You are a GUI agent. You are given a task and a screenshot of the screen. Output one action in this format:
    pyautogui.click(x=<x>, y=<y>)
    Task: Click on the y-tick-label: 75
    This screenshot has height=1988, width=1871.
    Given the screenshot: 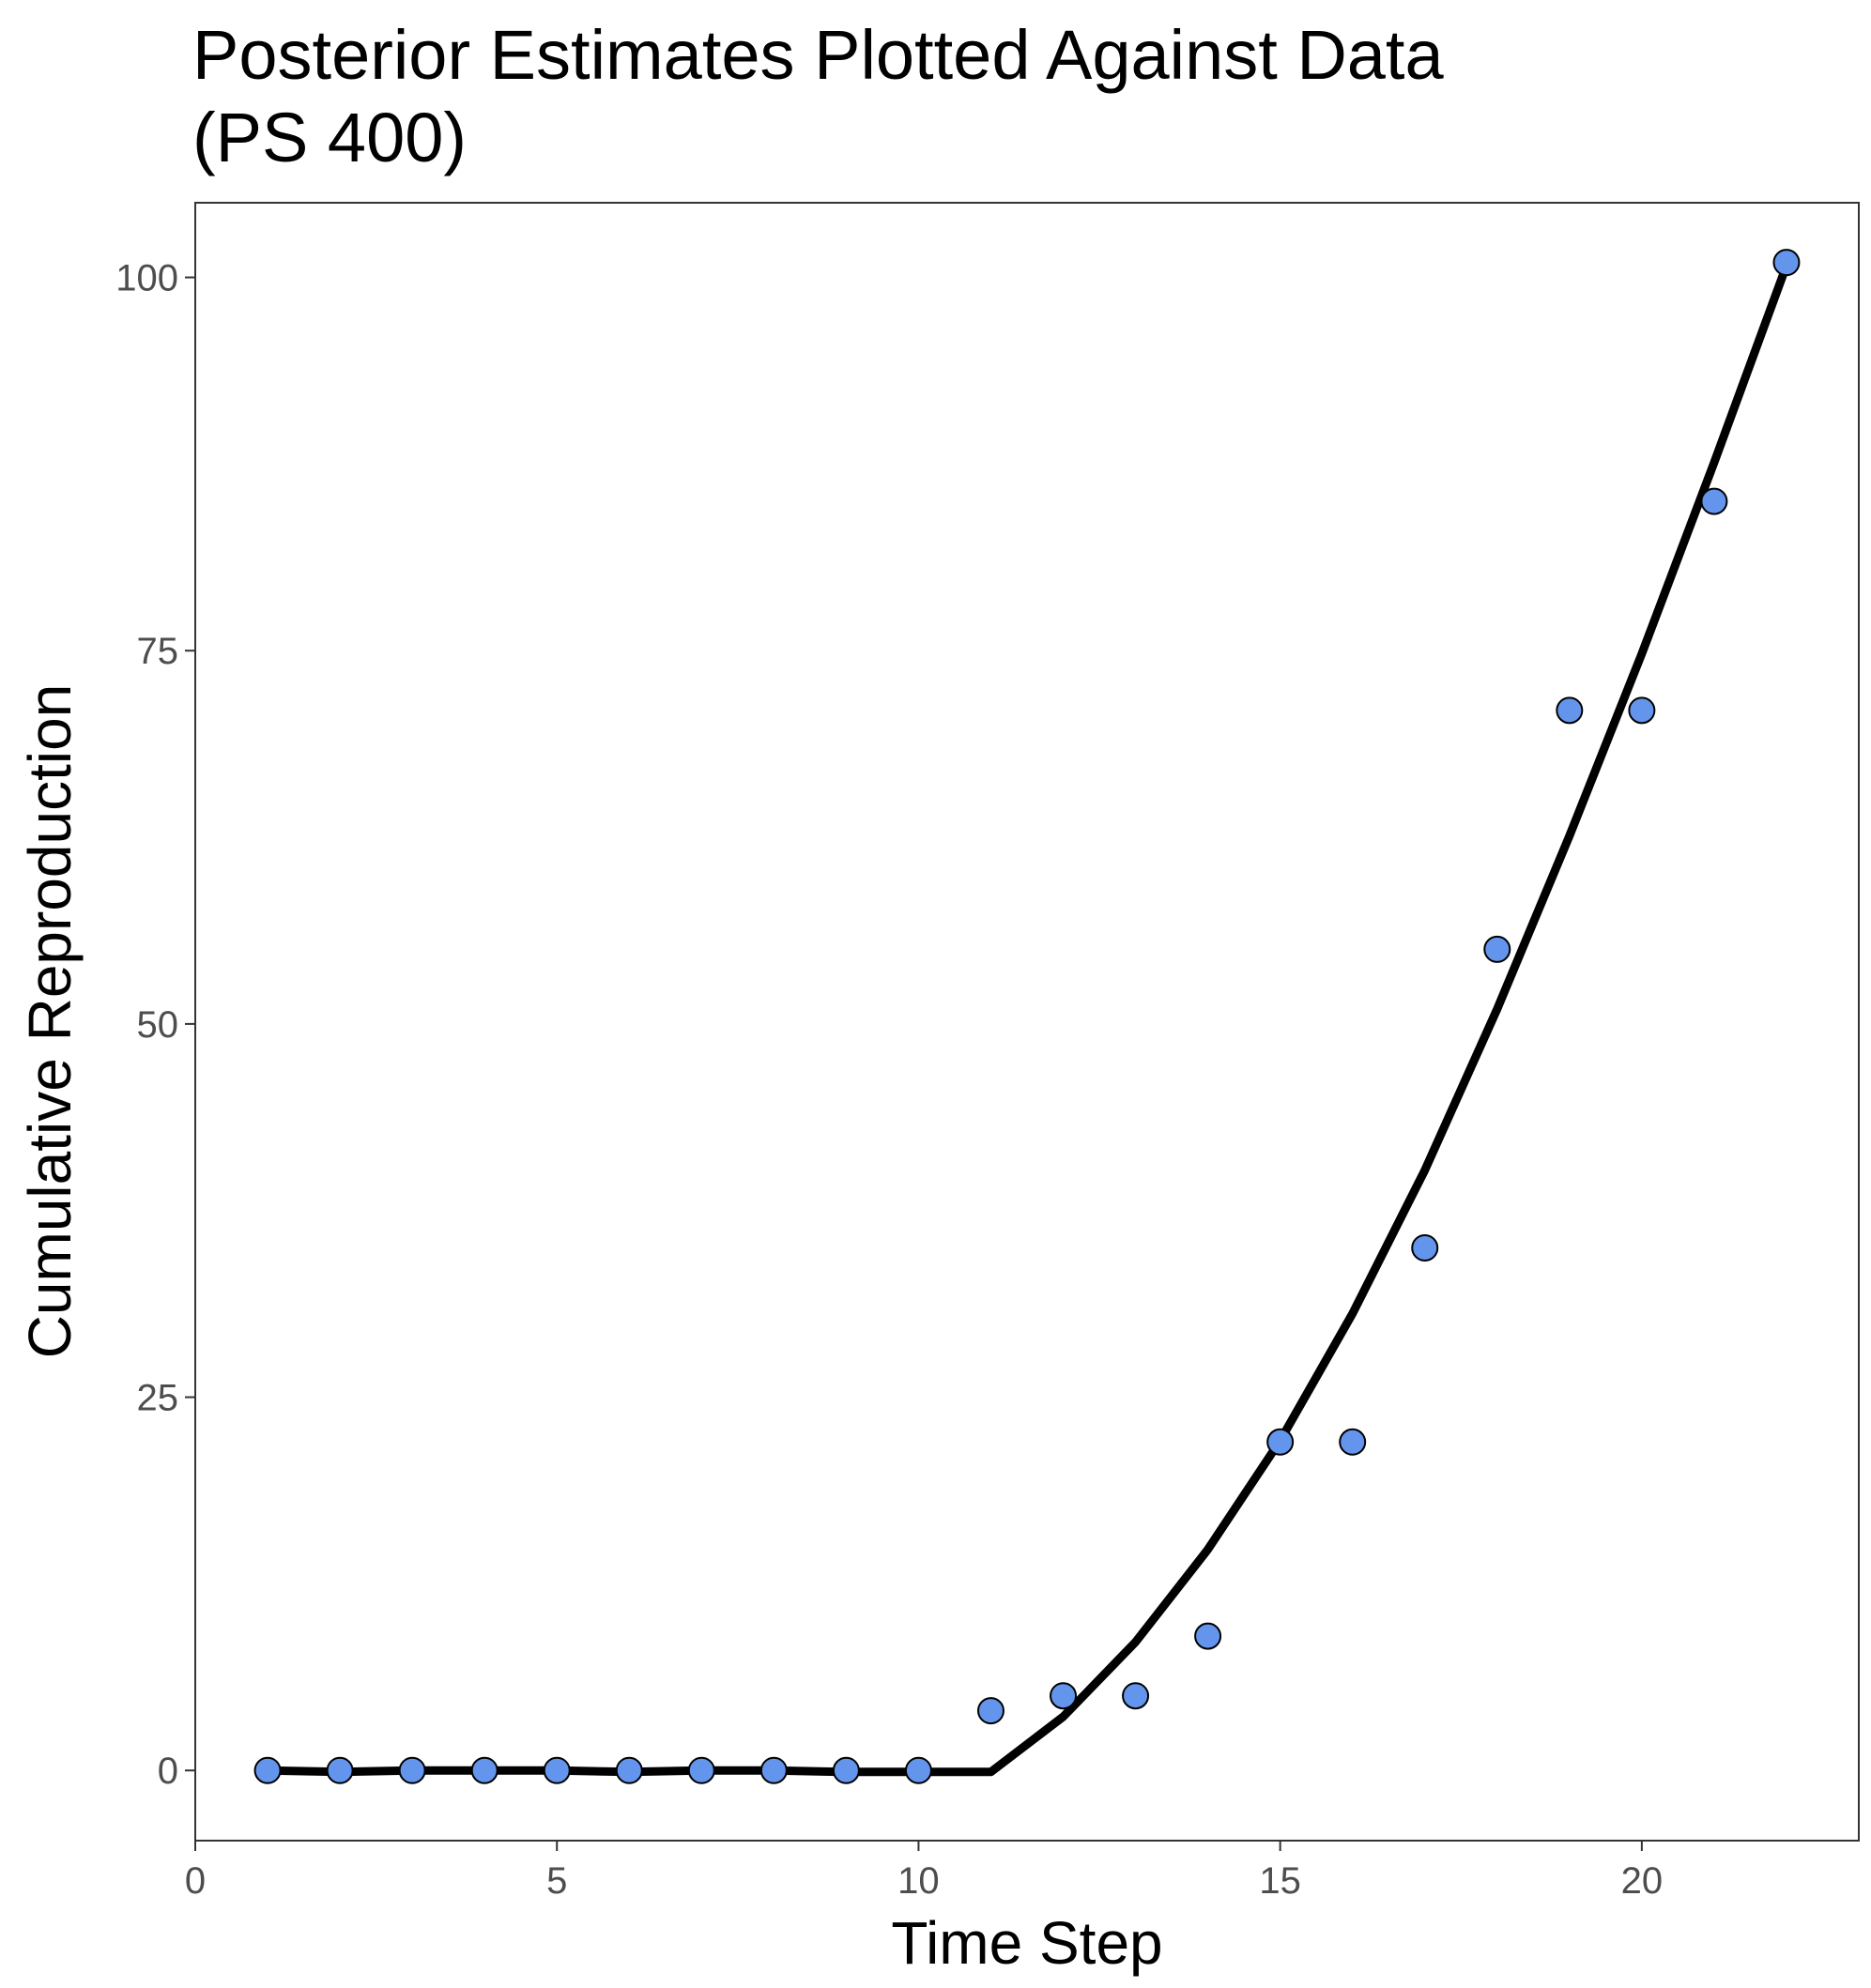 What is the action you would take?
    pyautogui.click(x=158, y=651)
    